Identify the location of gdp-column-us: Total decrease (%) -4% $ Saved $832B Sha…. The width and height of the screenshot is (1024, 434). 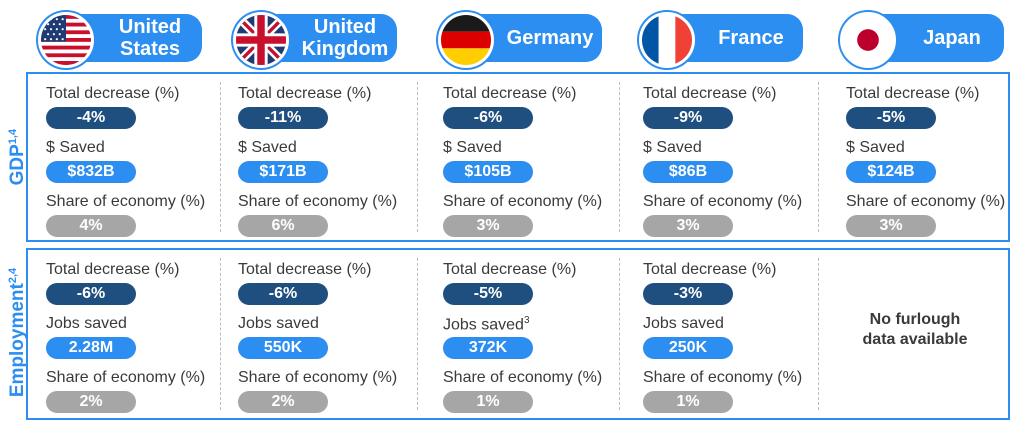
(124, 157).